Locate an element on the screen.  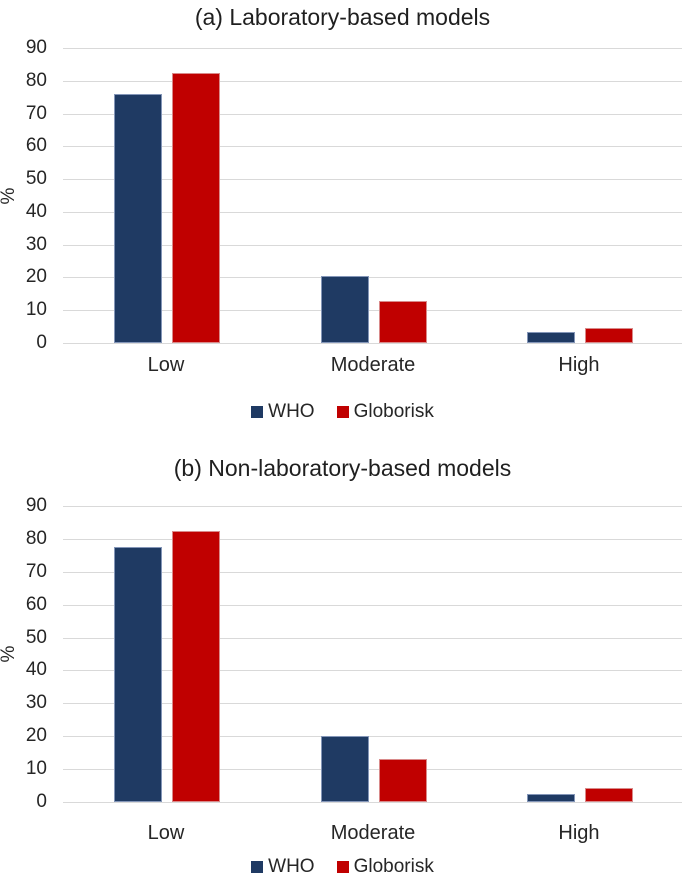
chart-a-bar-globorisk-high is located at coordinates (609, 335).